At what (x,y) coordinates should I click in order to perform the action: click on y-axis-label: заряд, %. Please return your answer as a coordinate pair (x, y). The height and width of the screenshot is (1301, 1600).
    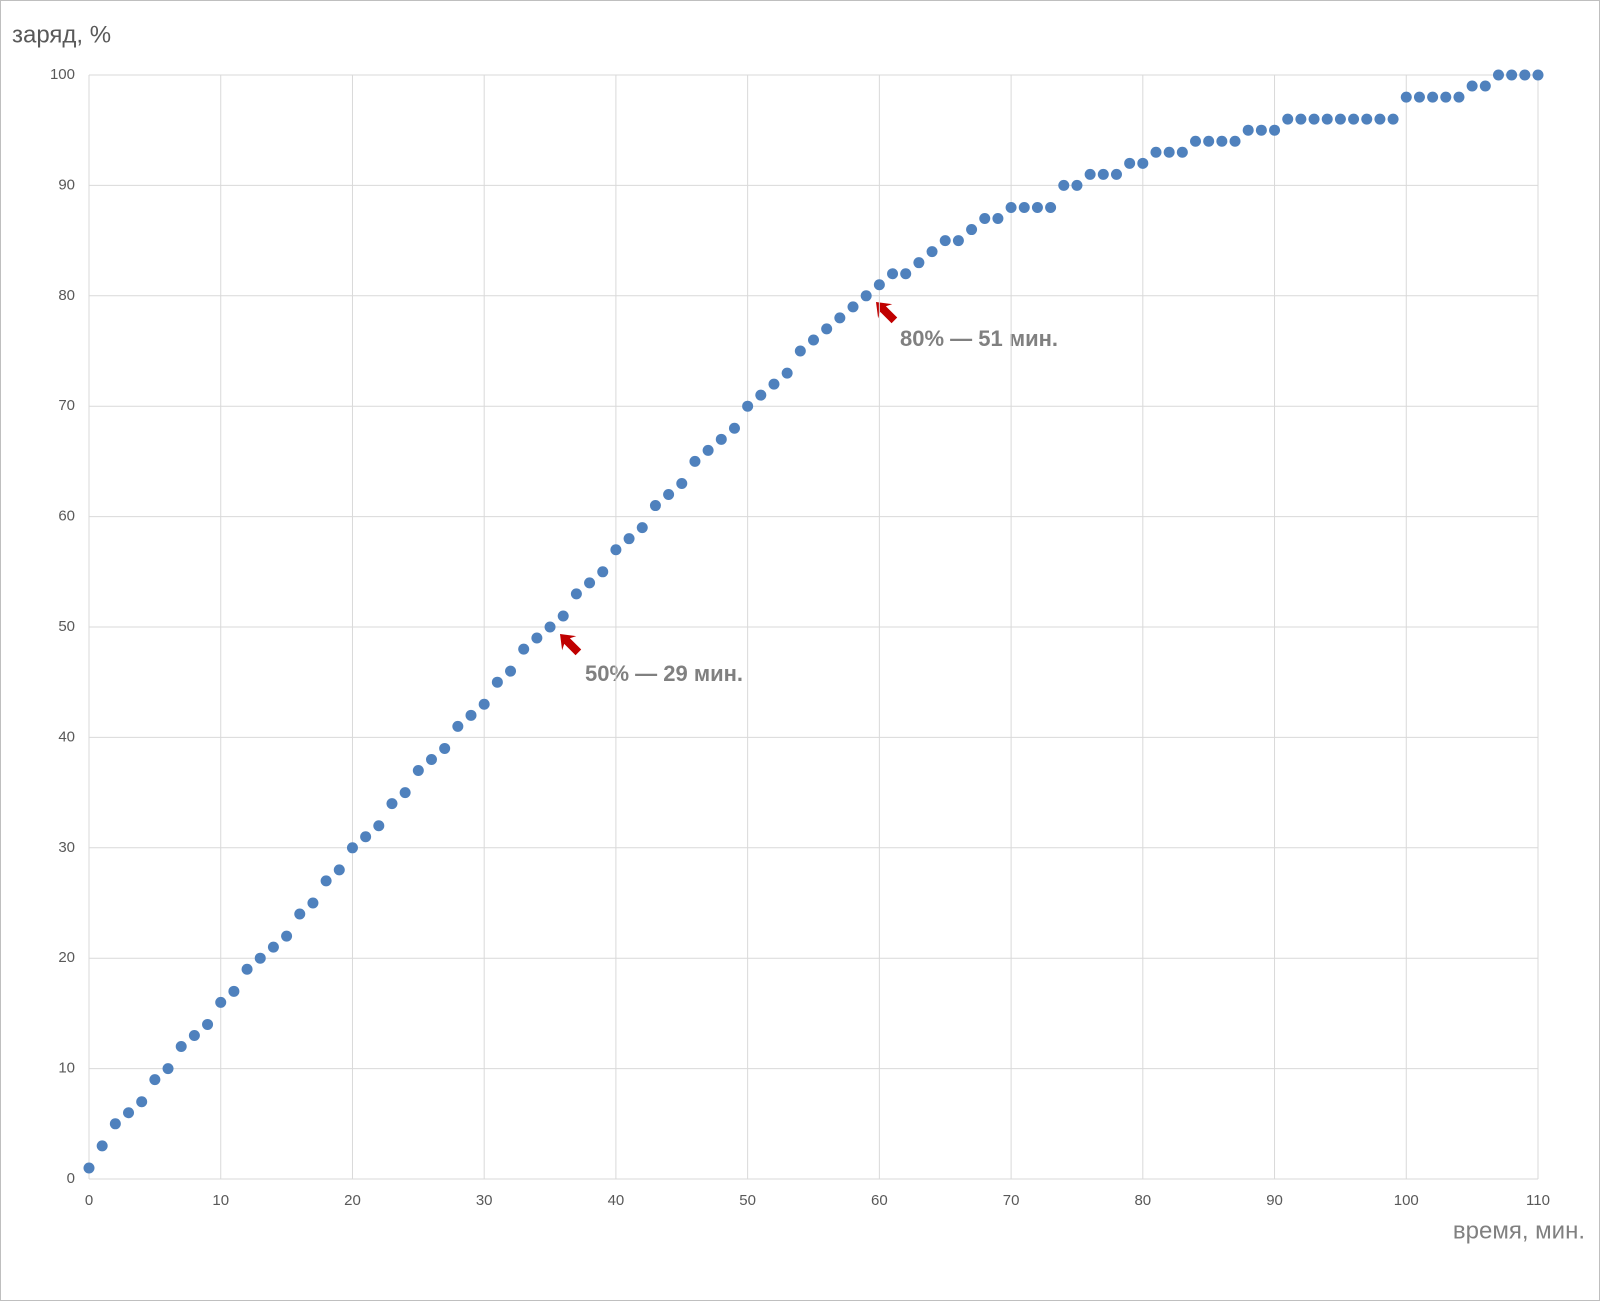
    Looking at the image, I should click on (61, 34).